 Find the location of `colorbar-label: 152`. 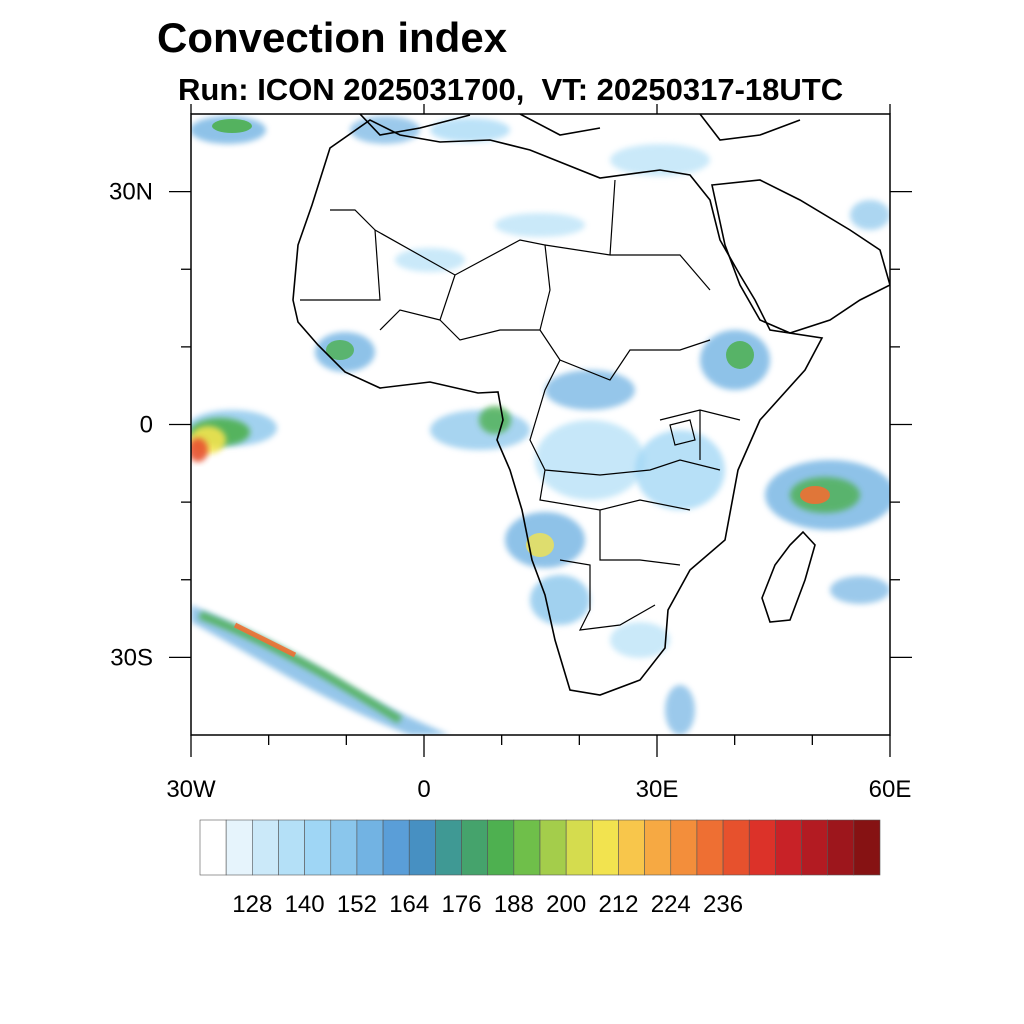

colorbar-label: 152 is located at coordinates (357, 904).